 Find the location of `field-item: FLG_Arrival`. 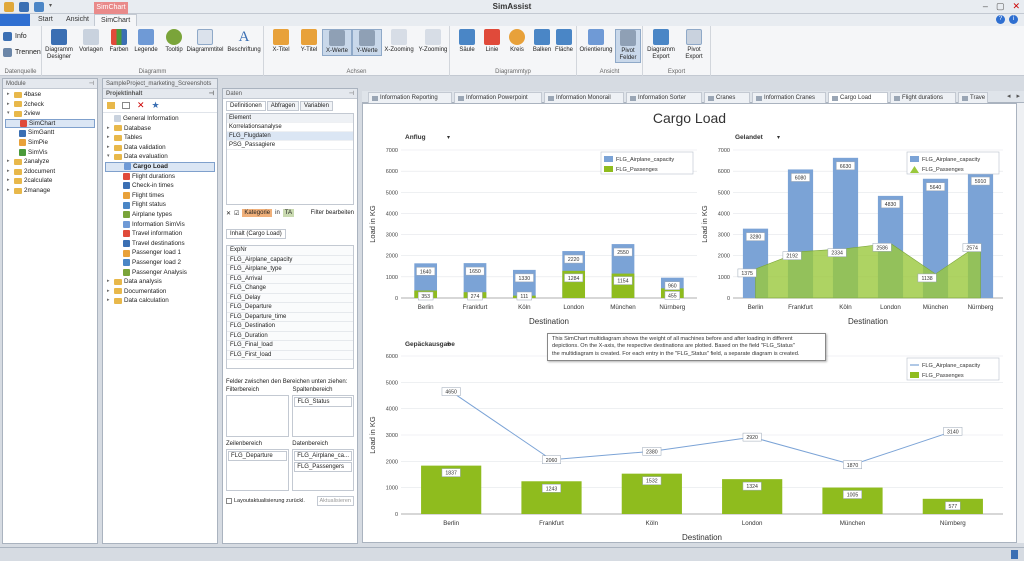

field-item: FLG_Arrival is located at coordinates (290, 279).